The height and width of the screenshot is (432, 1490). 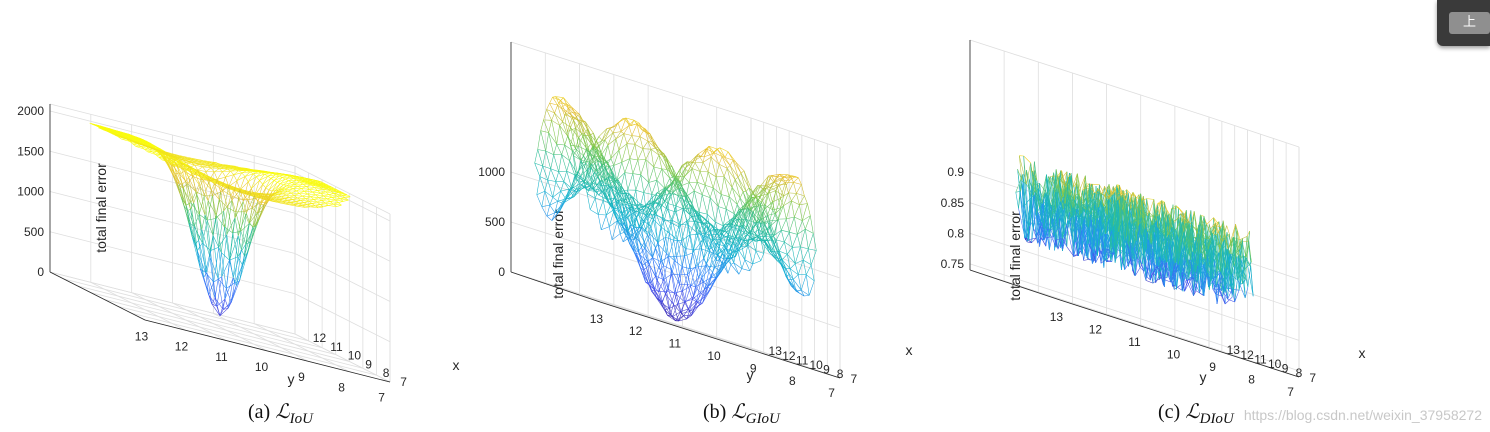 I want to click on x-tick-label: 13, so click(x=1234, y=350).